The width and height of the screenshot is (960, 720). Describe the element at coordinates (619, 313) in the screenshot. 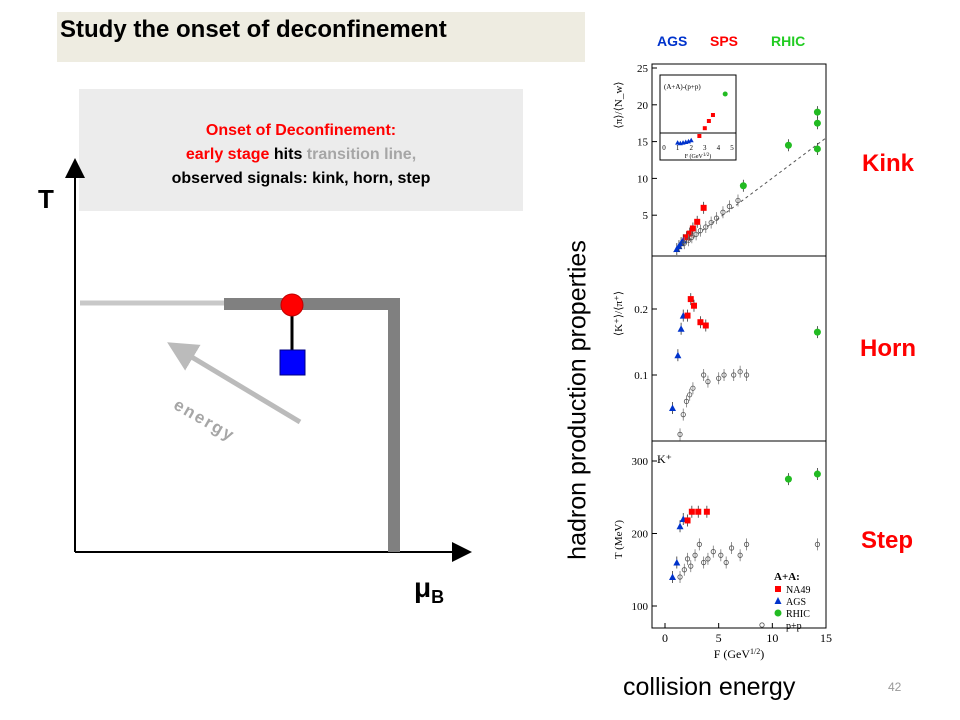

I see `panel-horn-ylabel: ⟨K⁺⟩/⟨π⁺⟩` at that location.